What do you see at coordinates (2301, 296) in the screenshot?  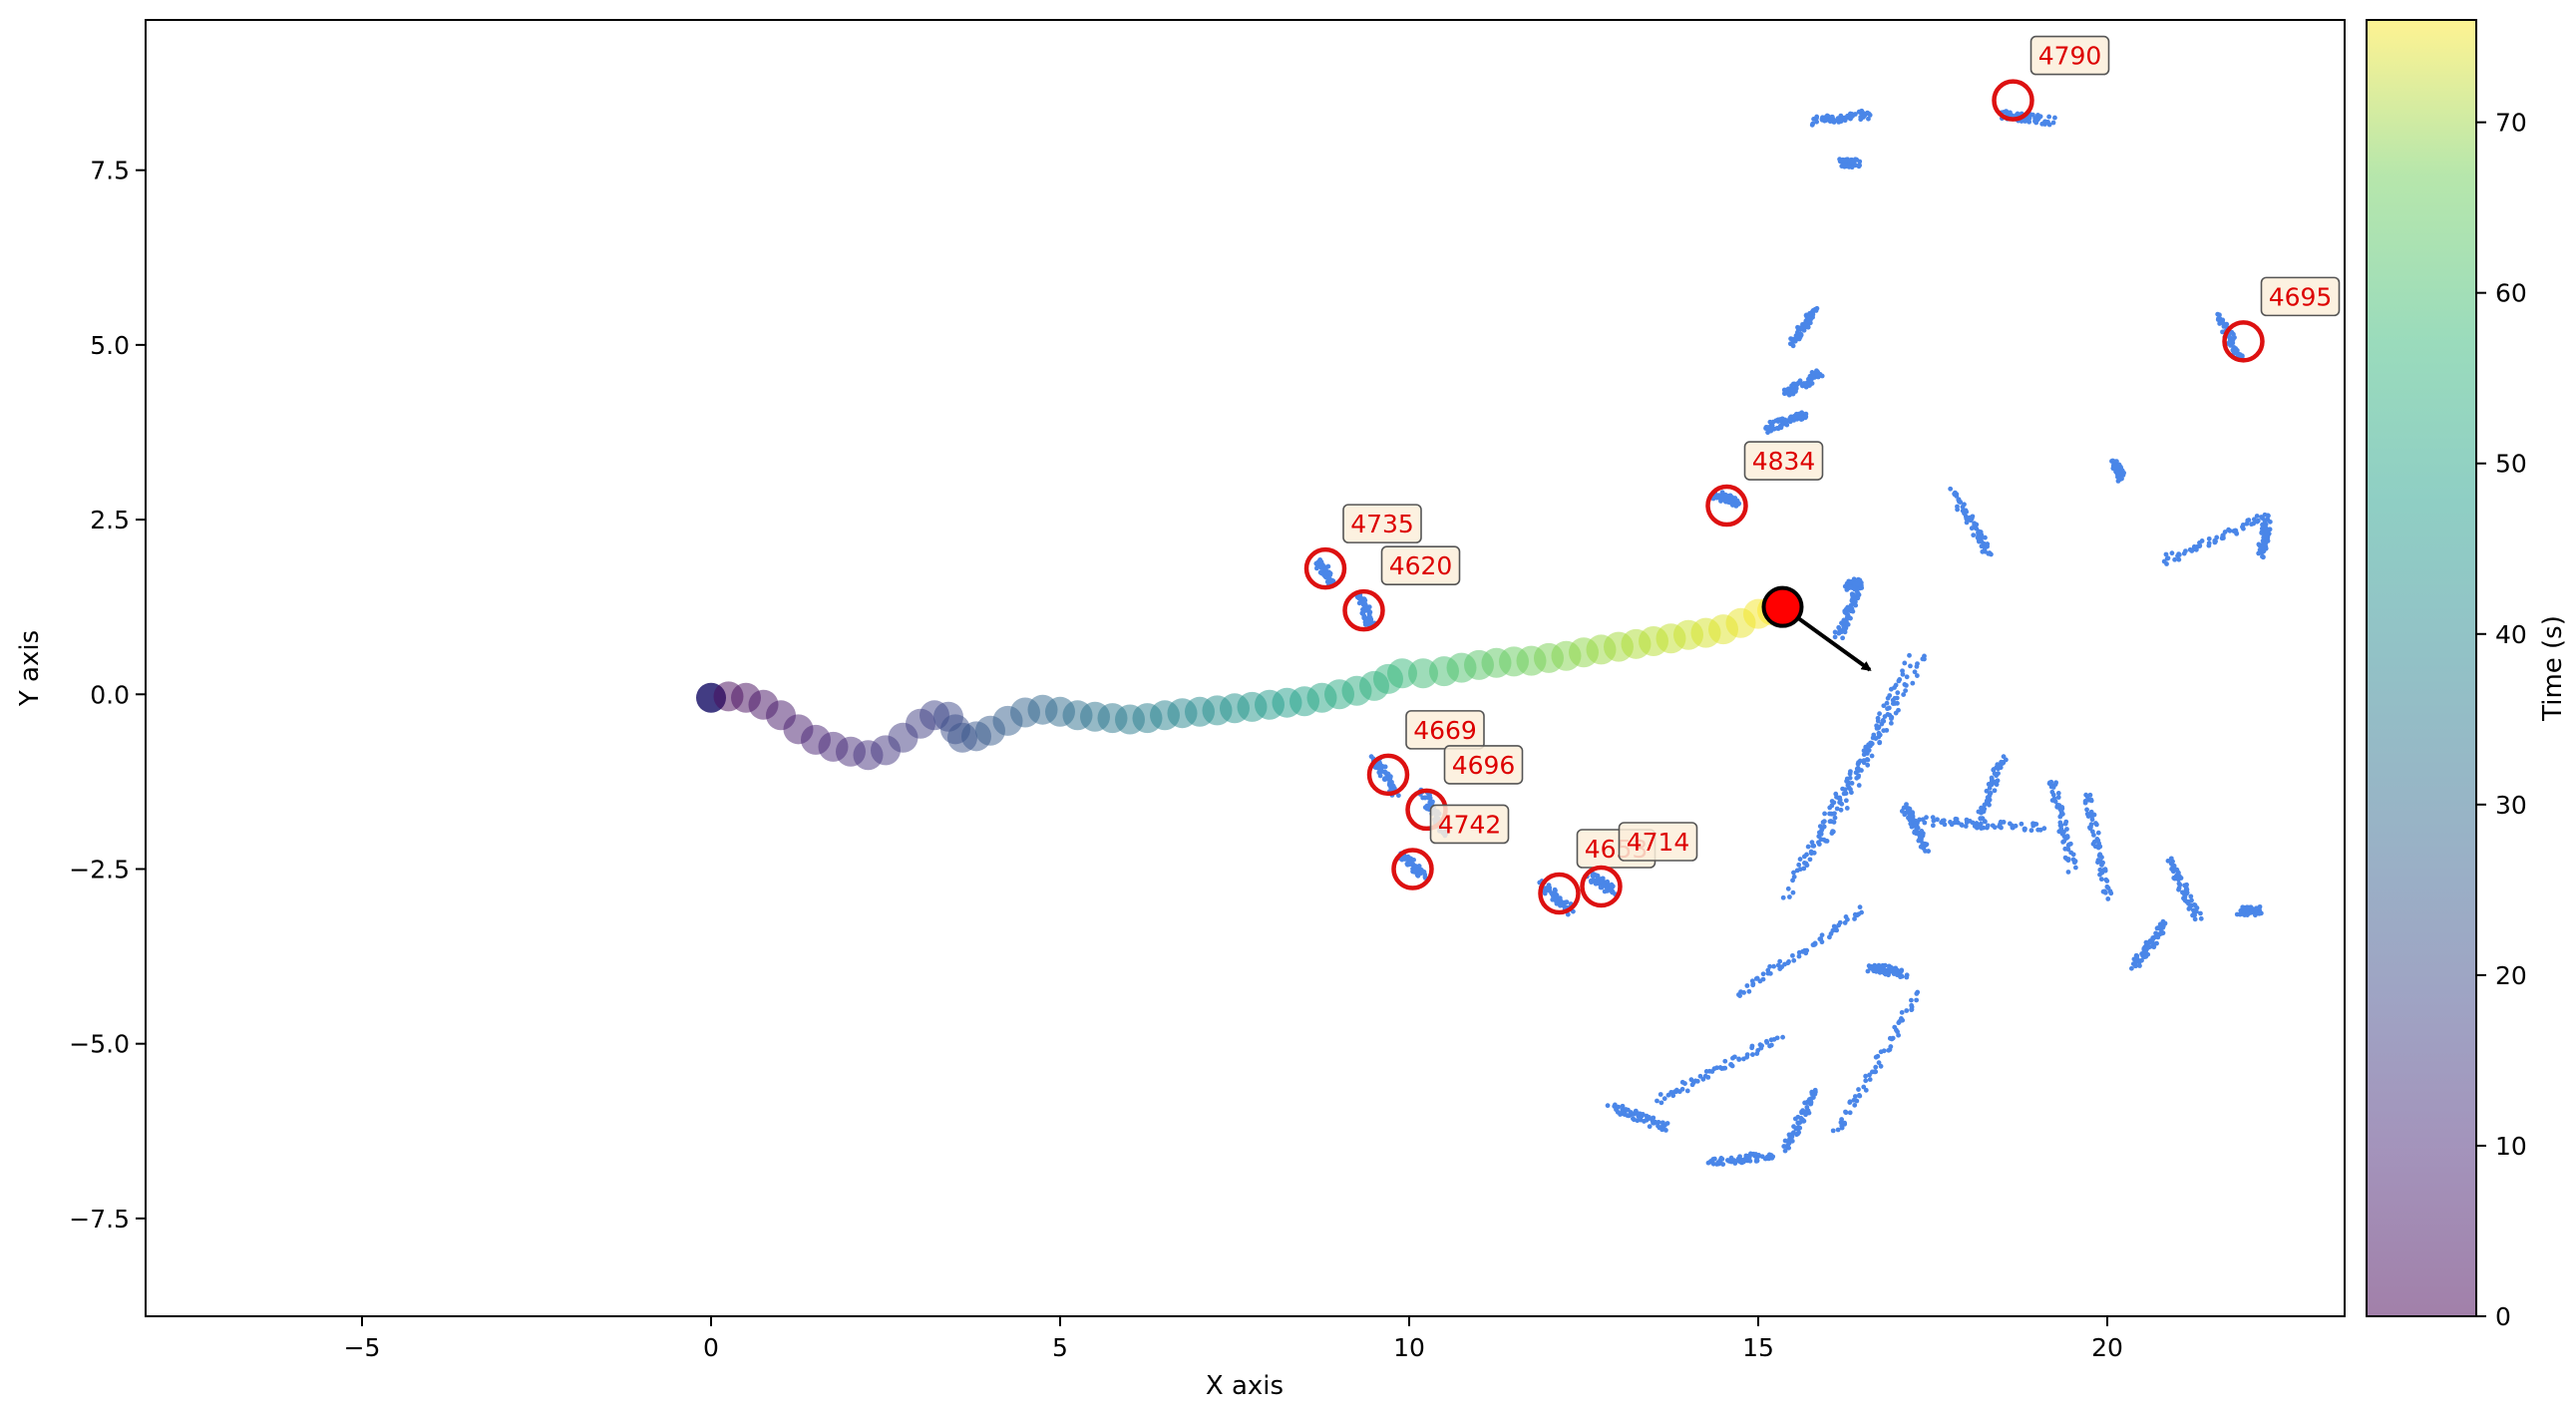 I see `landmark-label: 4695` at bounding box center [2301, 296].